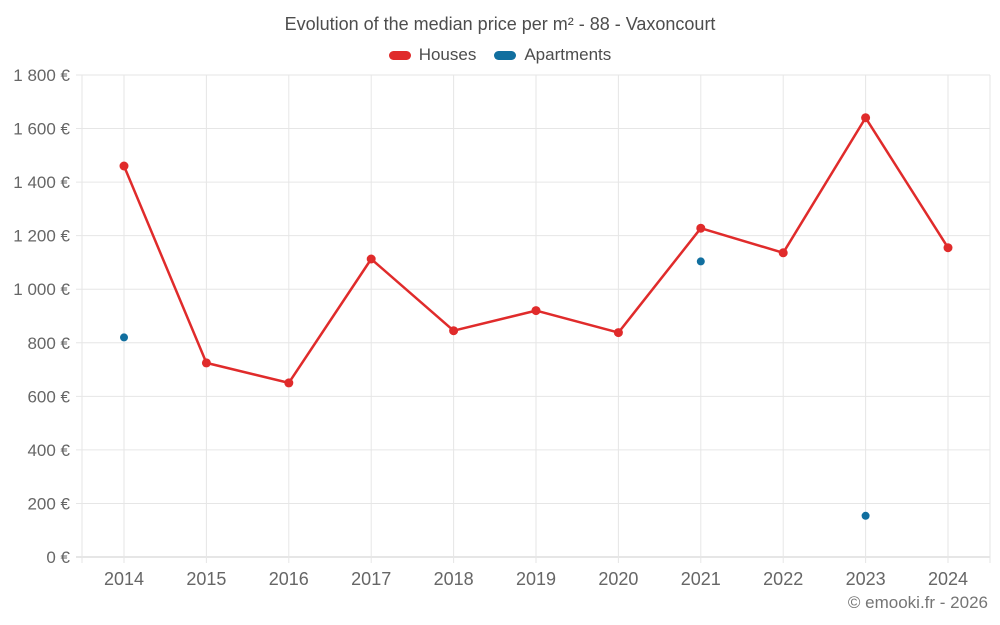 The width and height of the screenshot is (1000, 625). I want to click on y-tick-label: 600 €, so click(48, 396).